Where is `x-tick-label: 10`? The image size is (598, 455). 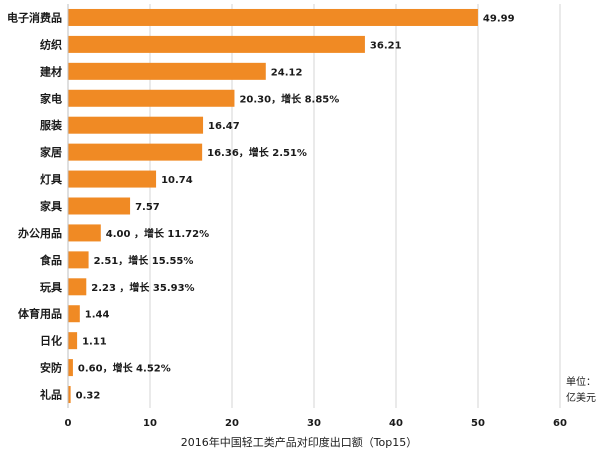 x-tick-label: 10 is located at coordinates (150, 423).